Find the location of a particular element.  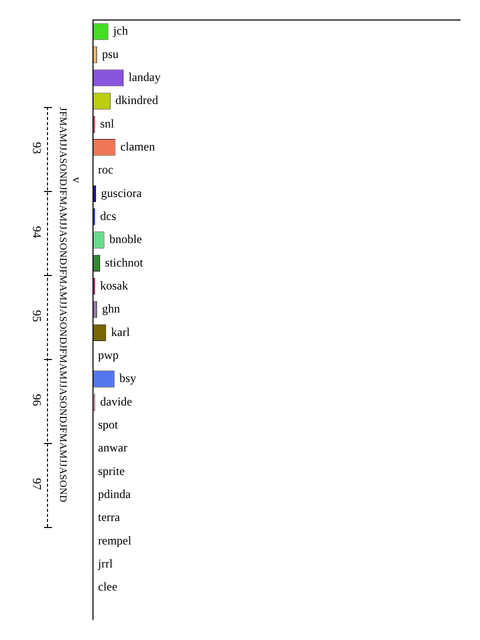

y-tick-label: rempel is located at coordinates (115, 540).